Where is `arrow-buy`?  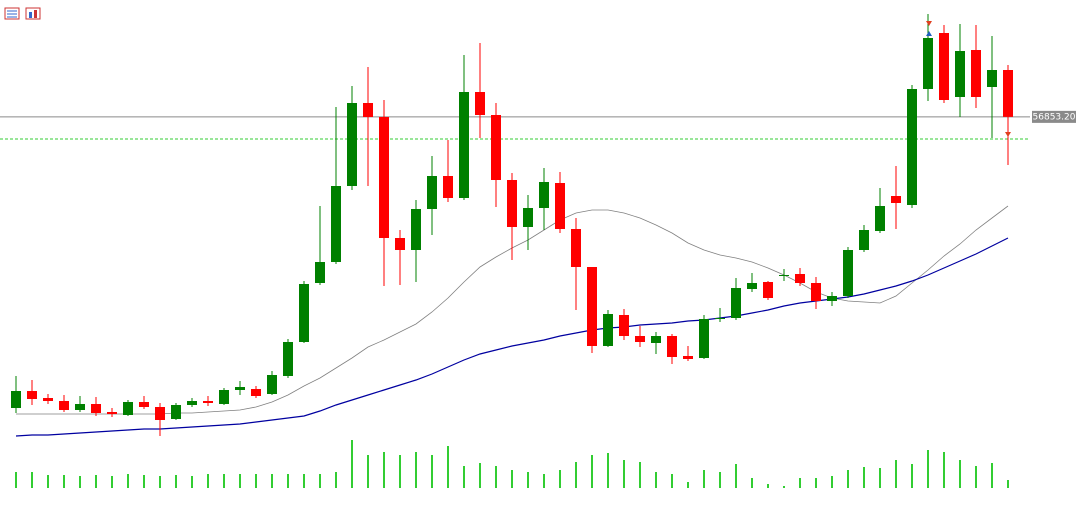
arrow-buy is located at coordinates (929, 33).